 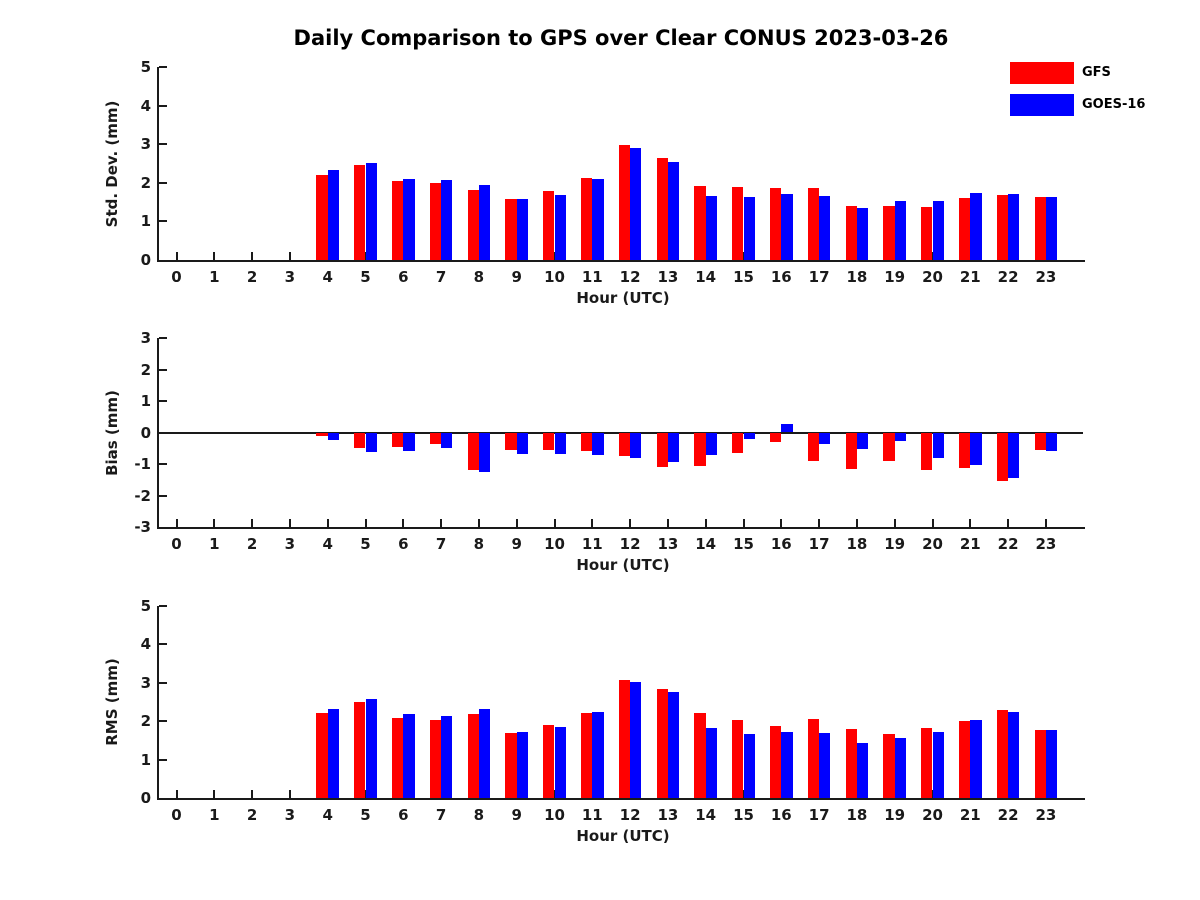 What do you see at coordinates (623, 565) in the screenshot?
I see `bias-xlabel: Hour (UTC)` at bounding box center [623, 565].